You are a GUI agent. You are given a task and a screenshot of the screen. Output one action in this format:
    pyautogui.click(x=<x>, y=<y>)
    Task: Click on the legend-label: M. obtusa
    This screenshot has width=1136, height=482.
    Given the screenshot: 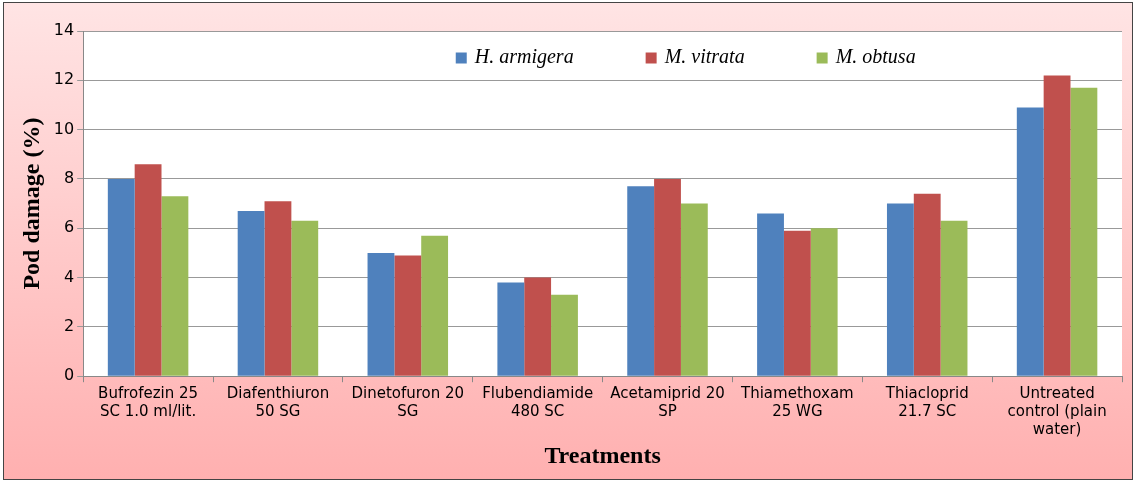 What is the action you would take?
    pyautogui.click(x=875, y=56)
    